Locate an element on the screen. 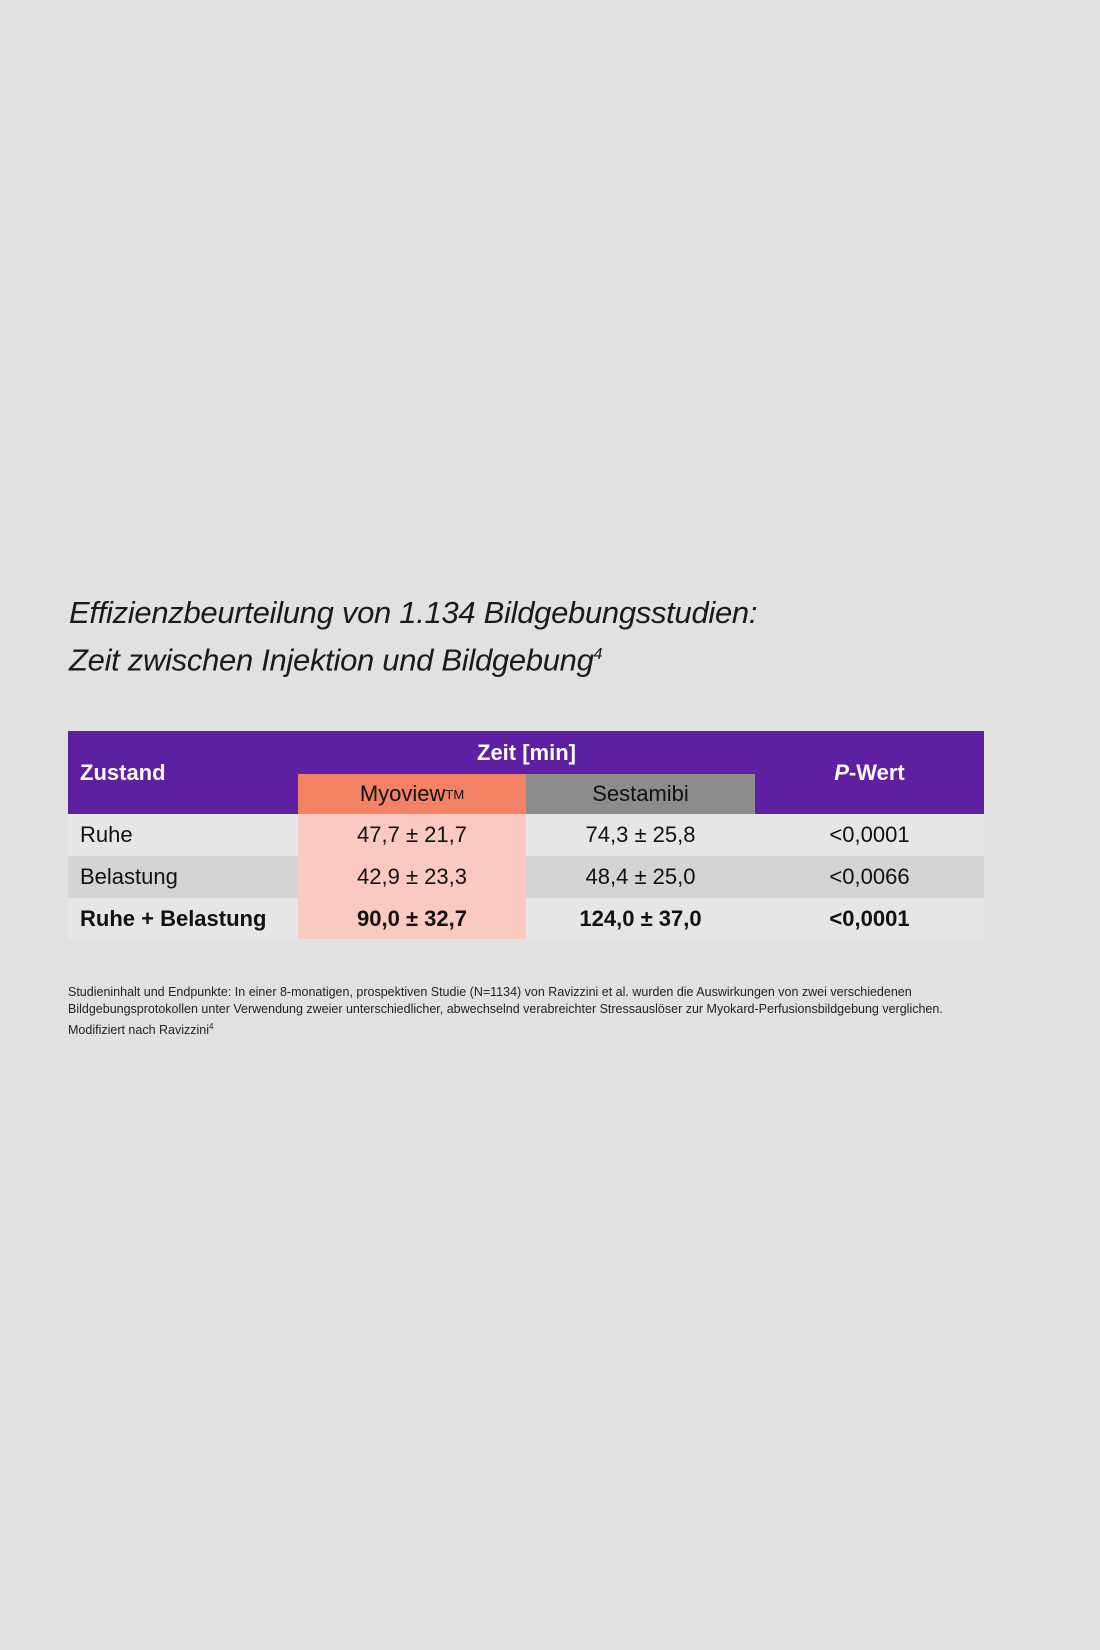 The image size is (1100, 1650). myoview-label: Myoview is located at coordinates (402, 793).